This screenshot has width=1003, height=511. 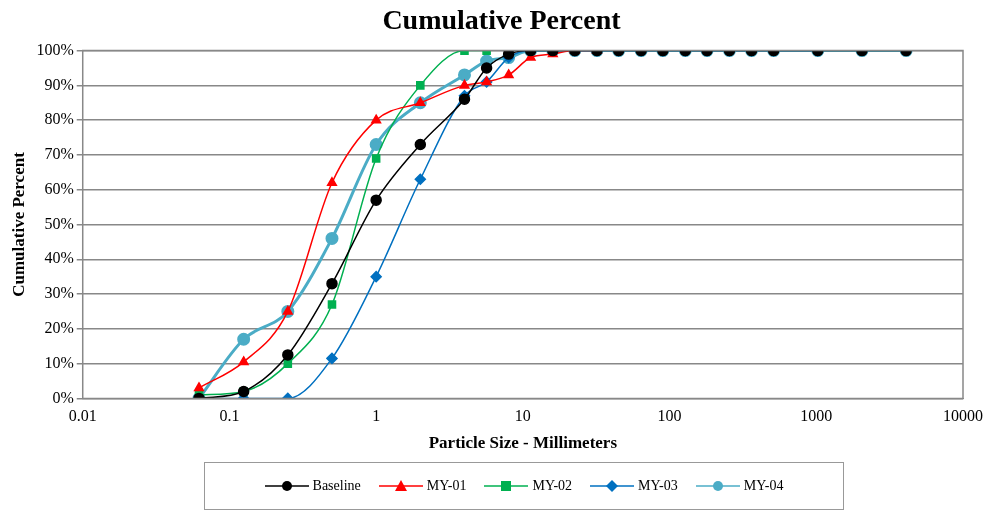 I want to click on legend-label: Baseline, so click(x=336, y=486).